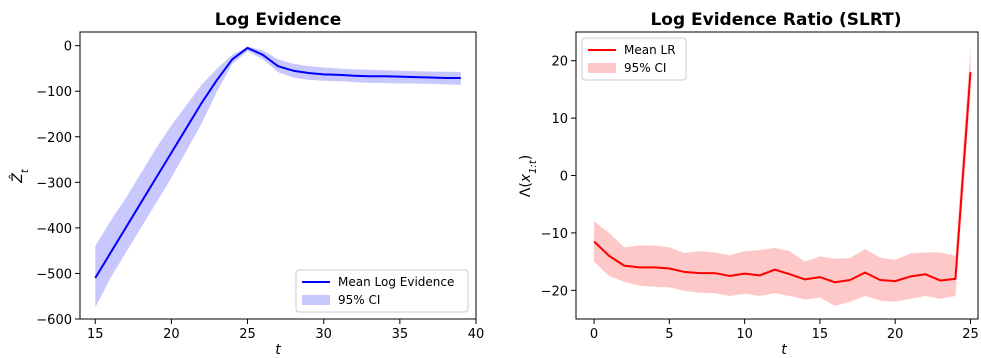  I want to click on y-tick-label: −10, so click(554, 234).